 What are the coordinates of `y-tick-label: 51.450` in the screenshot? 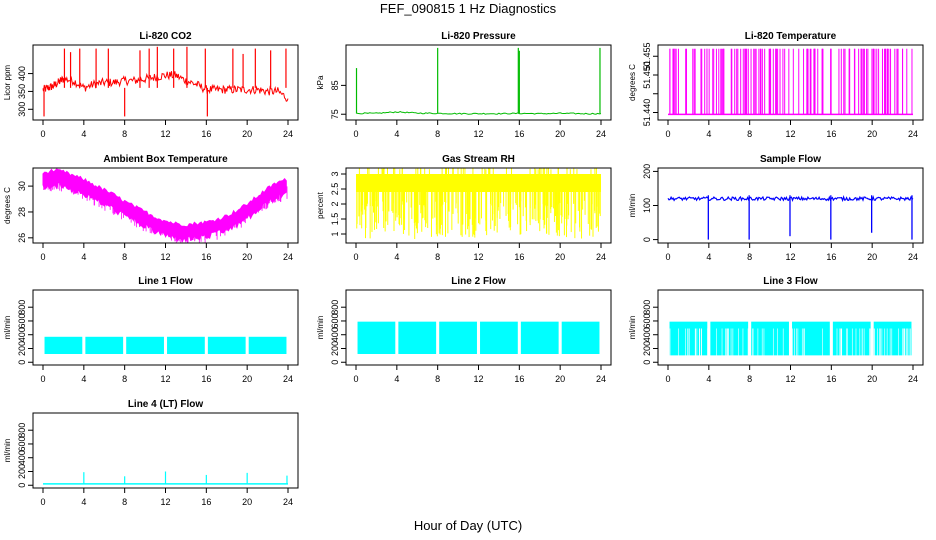 It's located at (647, 75).